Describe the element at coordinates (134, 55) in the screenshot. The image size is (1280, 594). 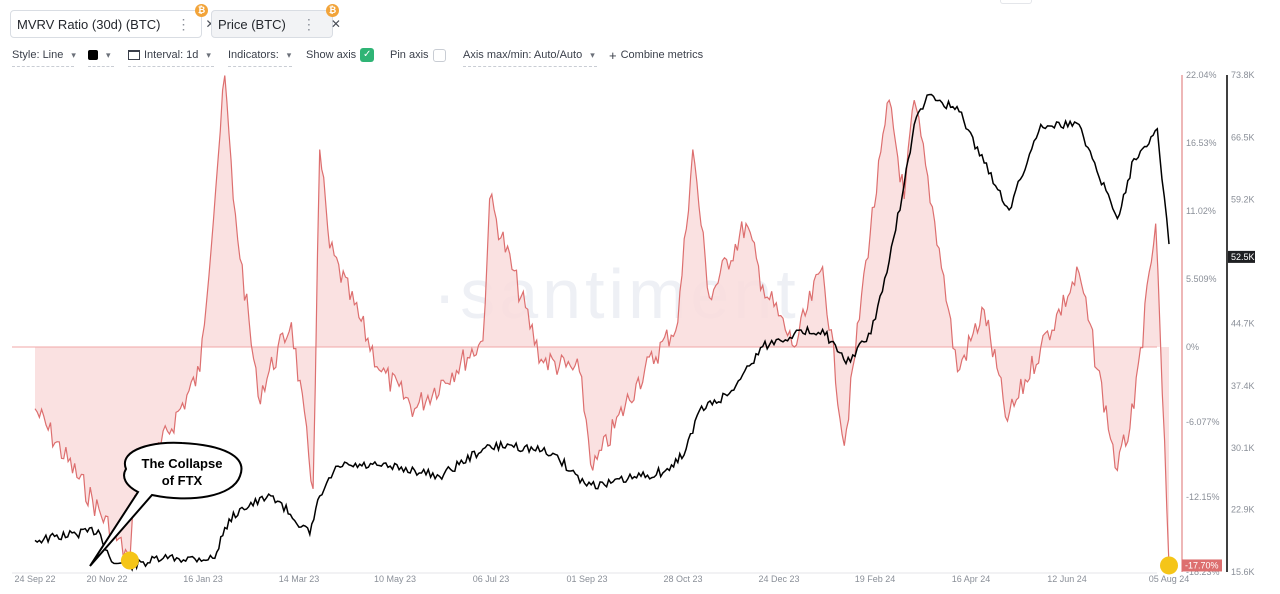
I see `calendar-icon` at that location.